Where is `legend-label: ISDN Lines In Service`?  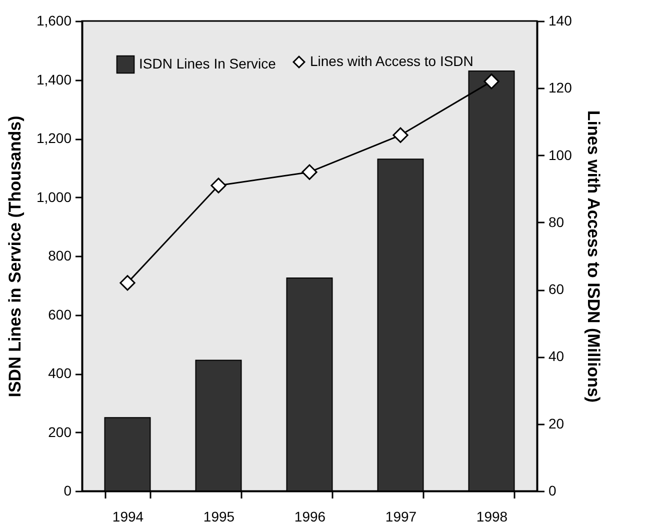
legend-label: ISDN Lines In Service is located at coordinates (207, 64).